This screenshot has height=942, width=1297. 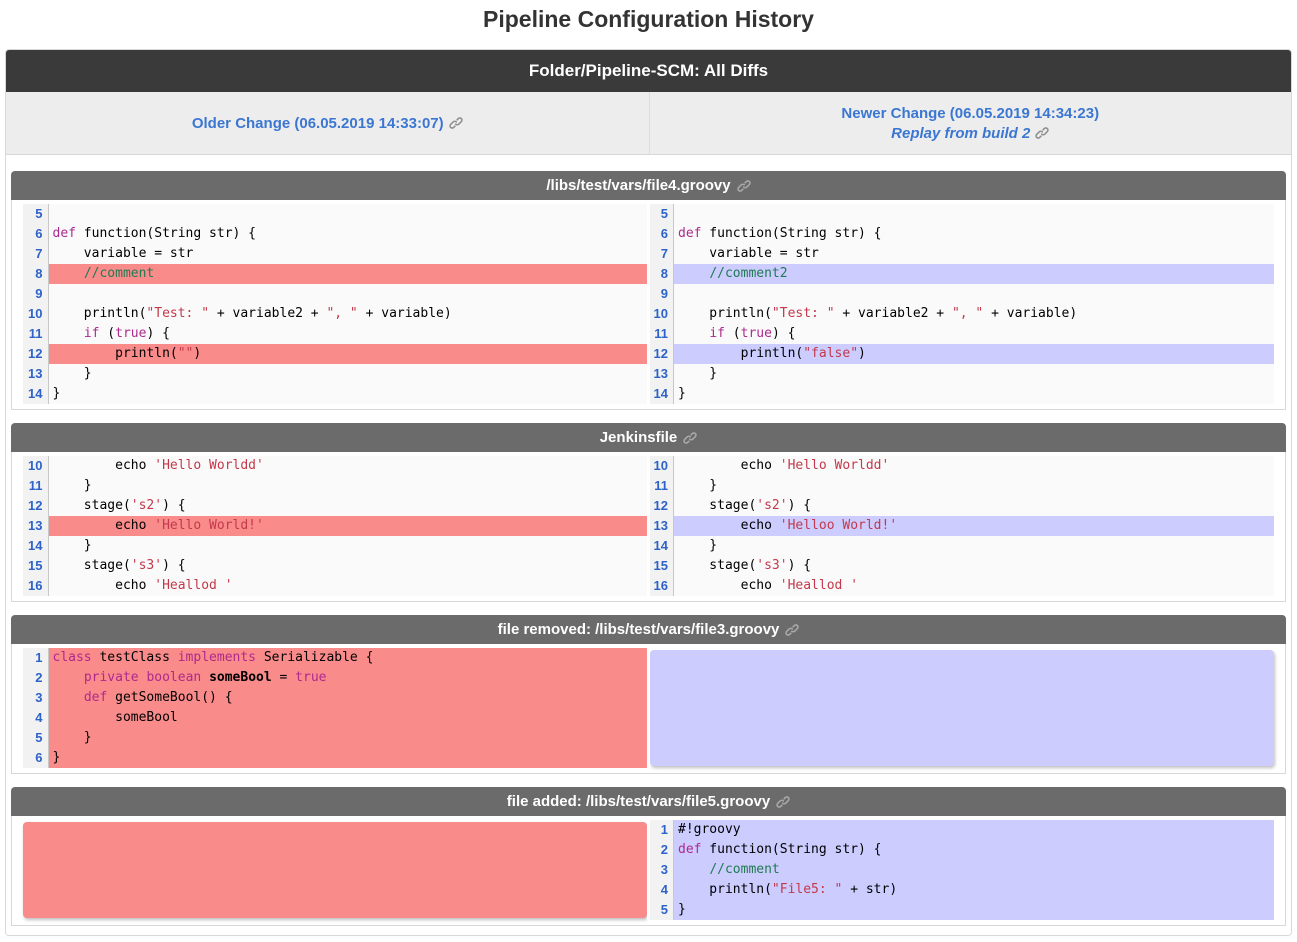 I want to click on line-number: 4, so click(x=36, y=718).